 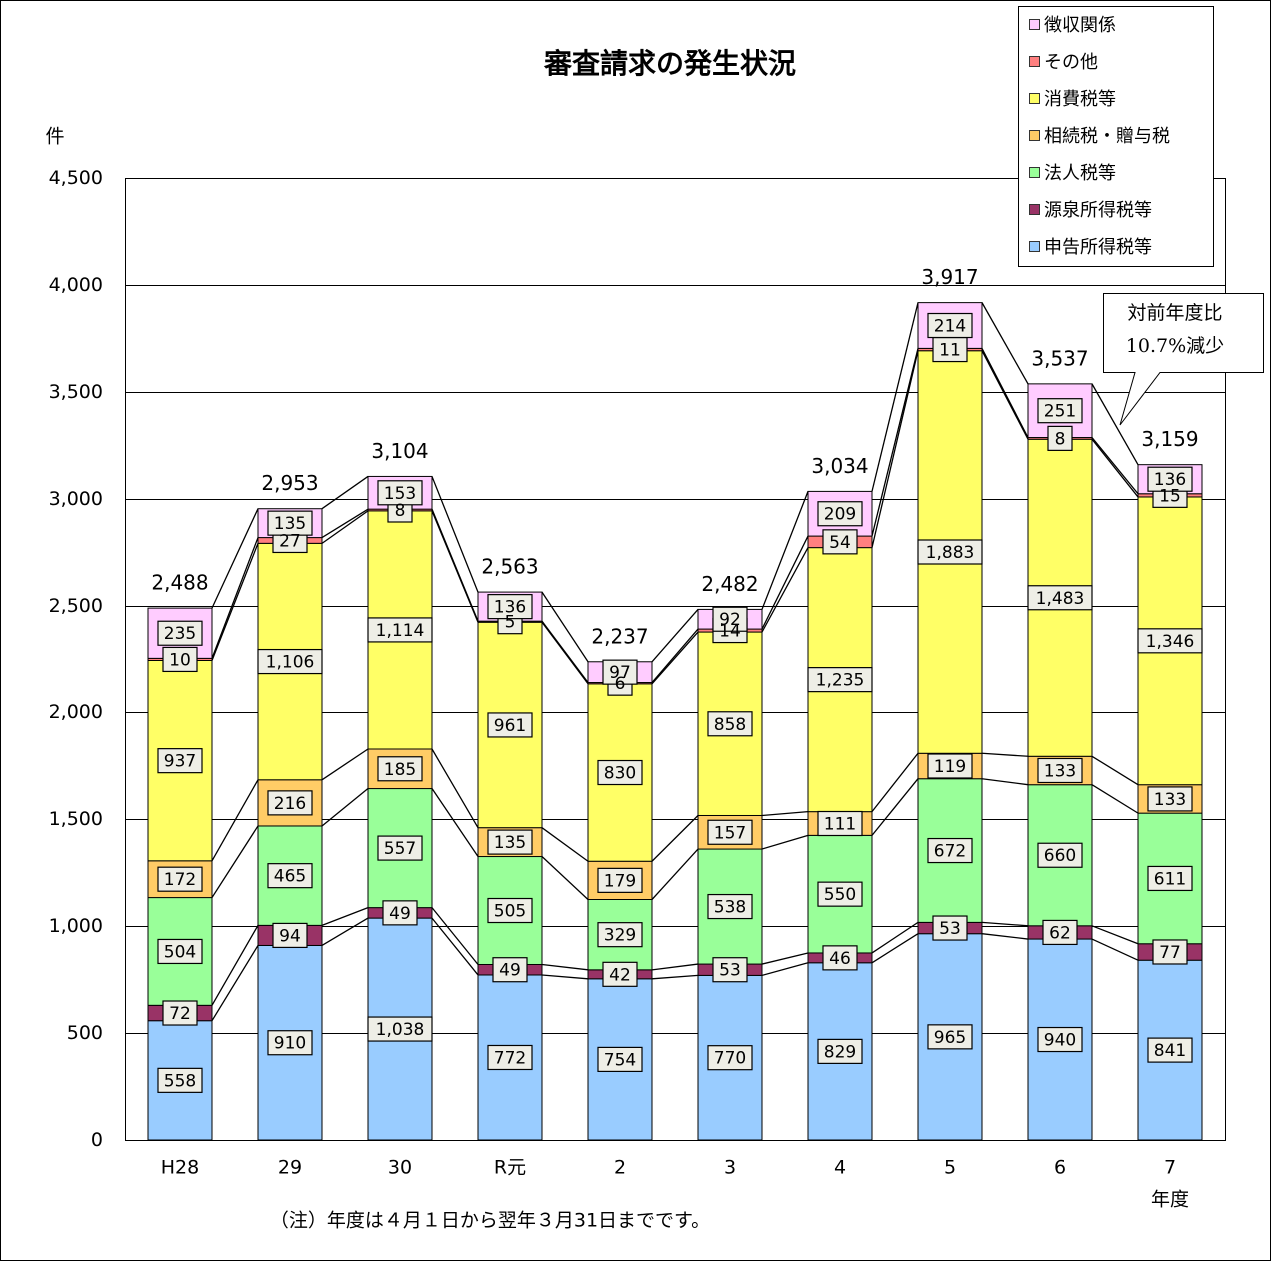 I want to click on x-tick-label: 7, so click(x=1170, y=1168).